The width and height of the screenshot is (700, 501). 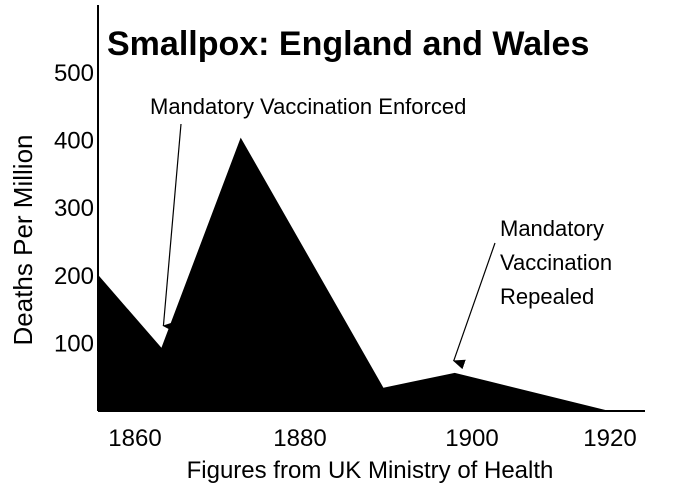 I want to click on y-tick-label: 300, so click(x=74, y=208).